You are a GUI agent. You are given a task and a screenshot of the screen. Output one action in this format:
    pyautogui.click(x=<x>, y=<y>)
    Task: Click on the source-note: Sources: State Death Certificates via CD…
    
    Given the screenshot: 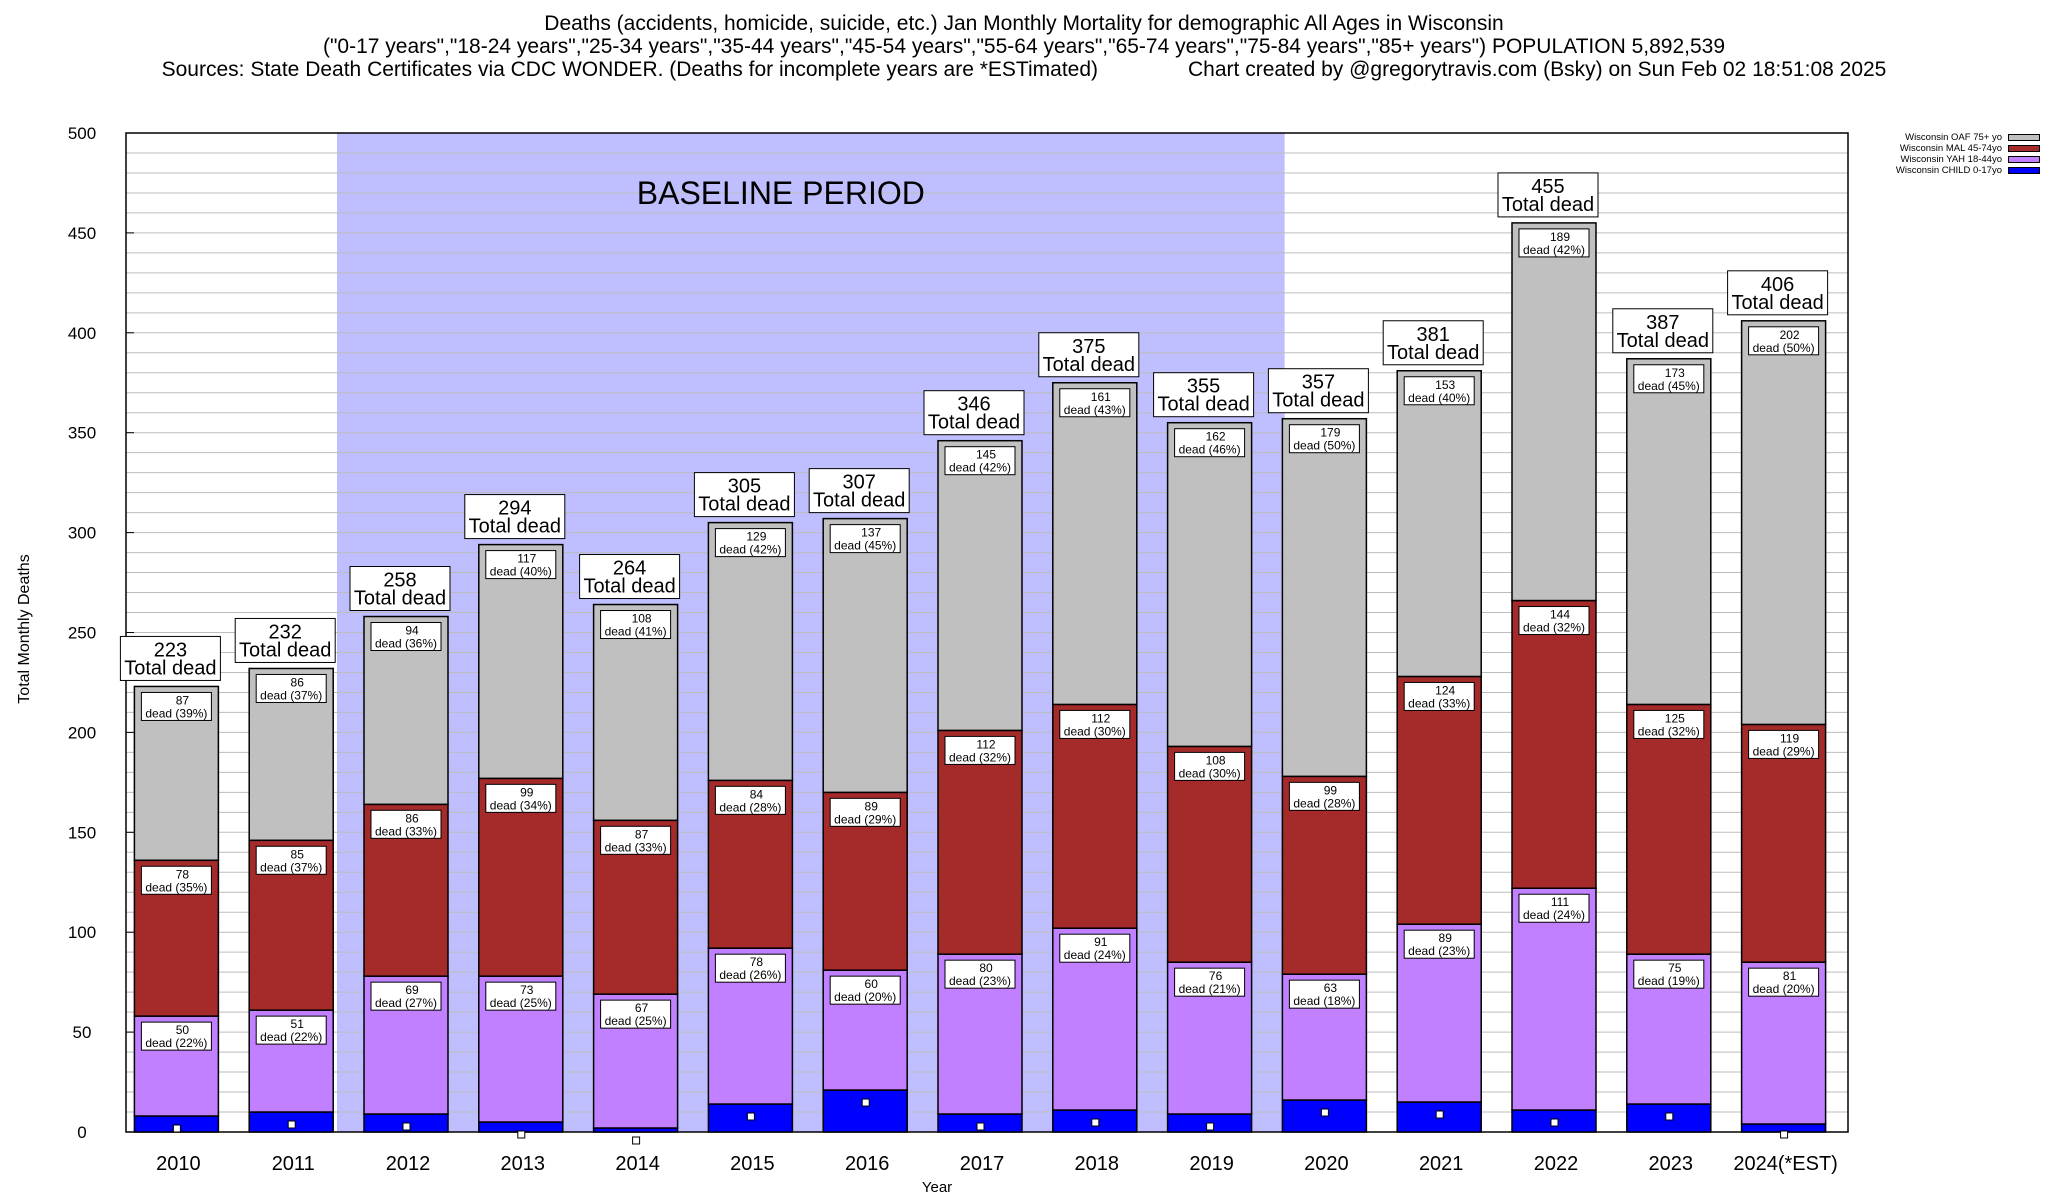 What is the action you would take?
    pyautogui.click(x=630, y=69)
    